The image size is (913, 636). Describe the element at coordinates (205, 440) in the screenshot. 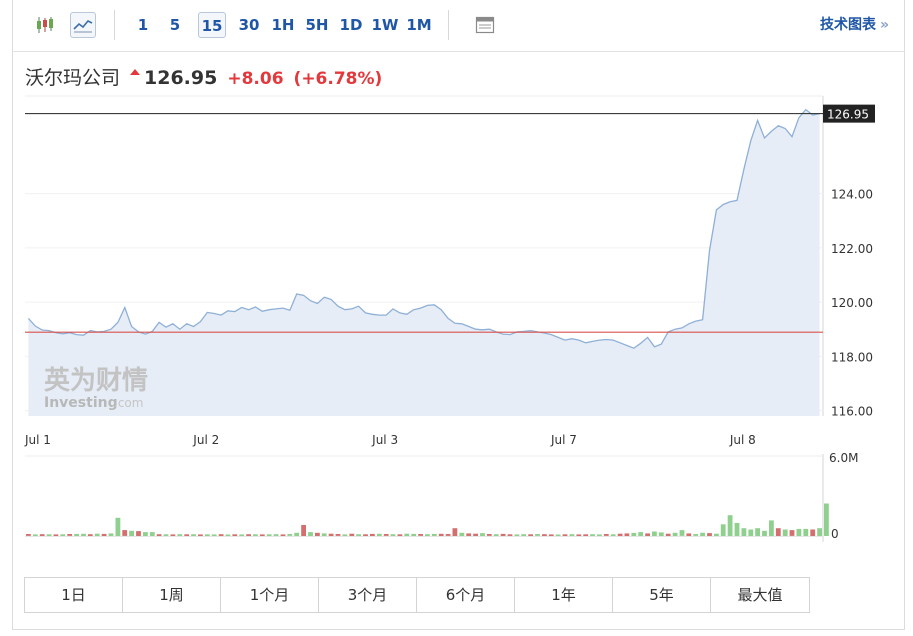

I see `x-axis-label: Jul 2` at that location.